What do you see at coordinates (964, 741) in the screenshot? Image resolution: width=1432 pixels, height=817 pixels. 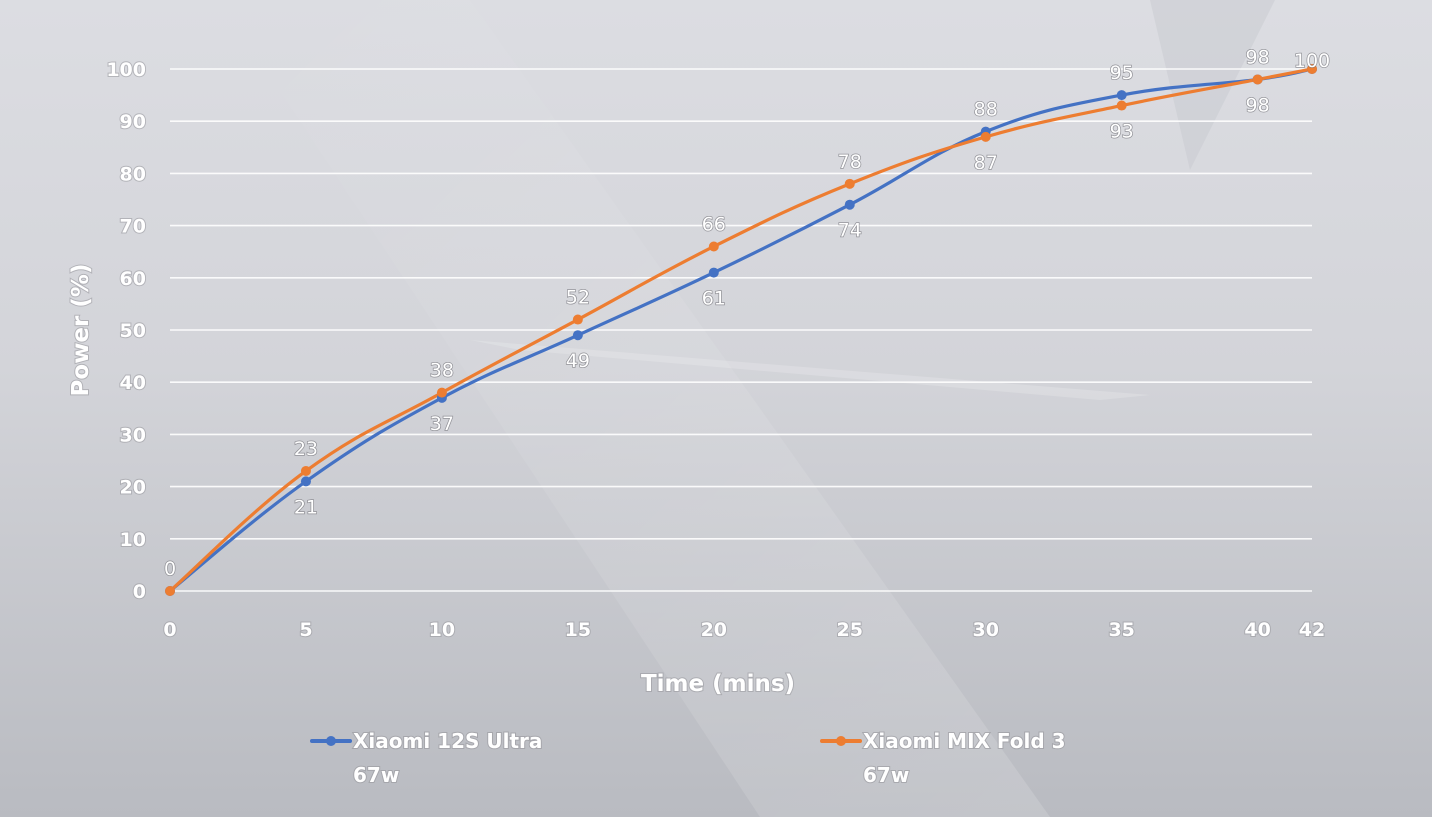 I see `legend-label-series-2: Xiaomi MIX Fold 3` at bounding box center [964, 741].